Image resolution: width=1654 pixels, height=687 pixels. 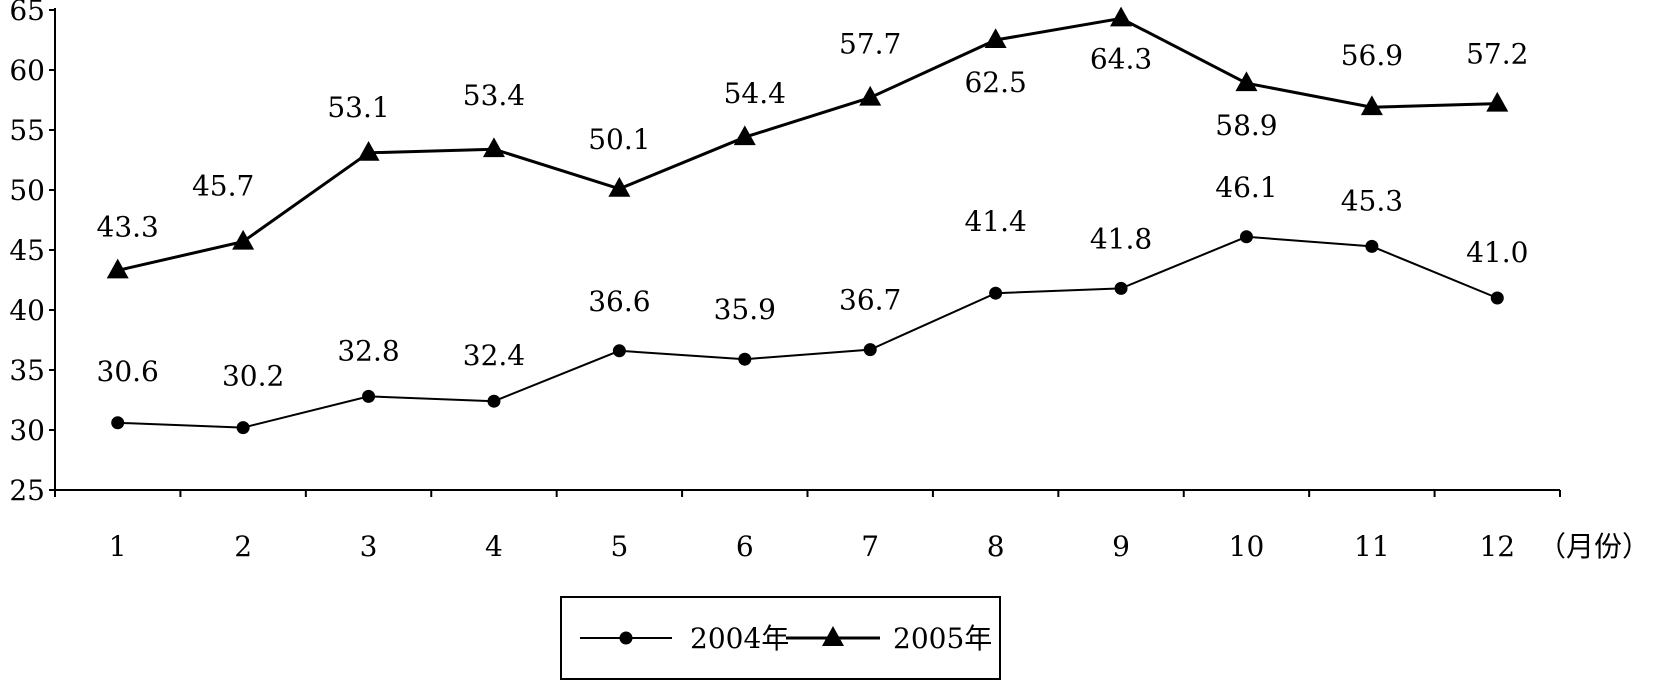 I want to click on y-tick-label: 35, so click(x=27, y=370).